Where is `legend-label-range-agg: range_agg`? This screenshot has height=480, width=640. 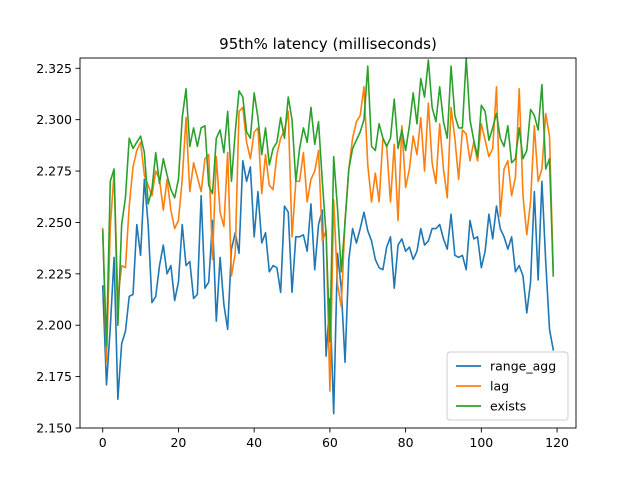 legend-label-range-agg: range_agg is located at coordinates (523, 366).